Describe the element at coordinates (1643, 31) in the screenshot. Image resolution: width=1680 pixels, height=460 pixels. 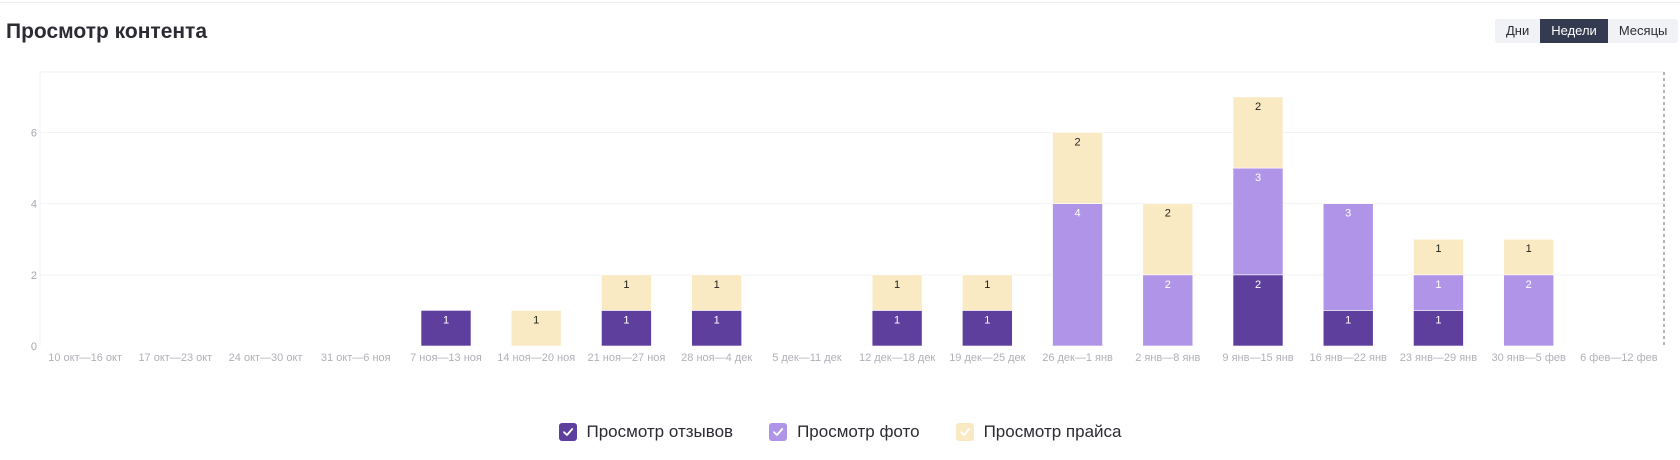
I see `period-months-button: Месяцы` at that location.